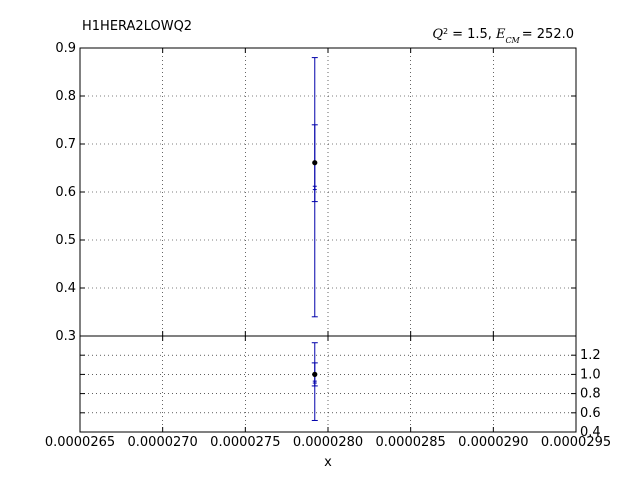 The height and width of the screenshot is (480, 640). I want to click on main-ytick-label: 0.9, so click(65, 48).